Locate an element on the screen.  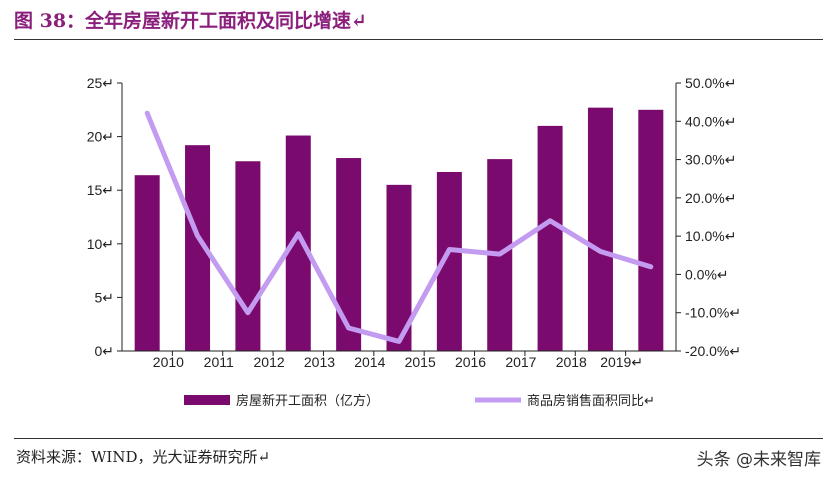
right-tick-label: -10.0%↵ is located at coordinates (713, 313).